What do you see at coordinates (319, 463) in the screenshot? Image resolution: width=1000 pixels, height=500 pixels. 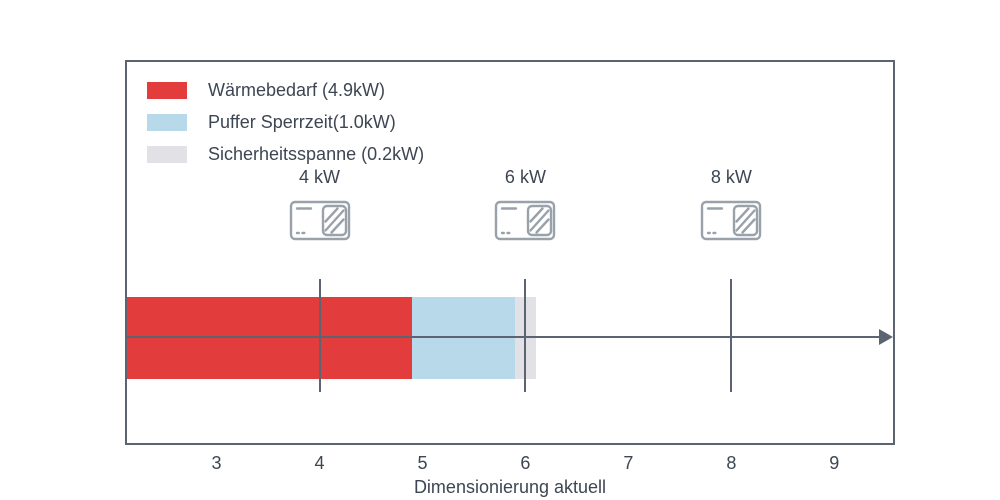 I see `x-tick-4: 4` at bounding box center [319, 463].